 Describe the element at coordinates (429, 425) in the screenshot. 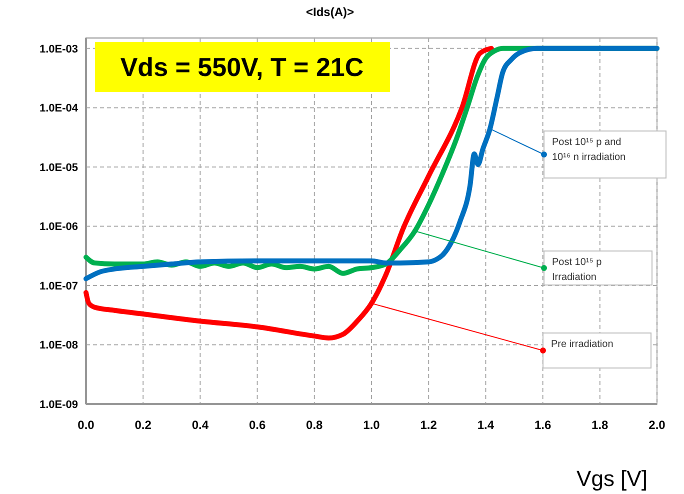

I see `x-tick-label: 1.2` at that location.